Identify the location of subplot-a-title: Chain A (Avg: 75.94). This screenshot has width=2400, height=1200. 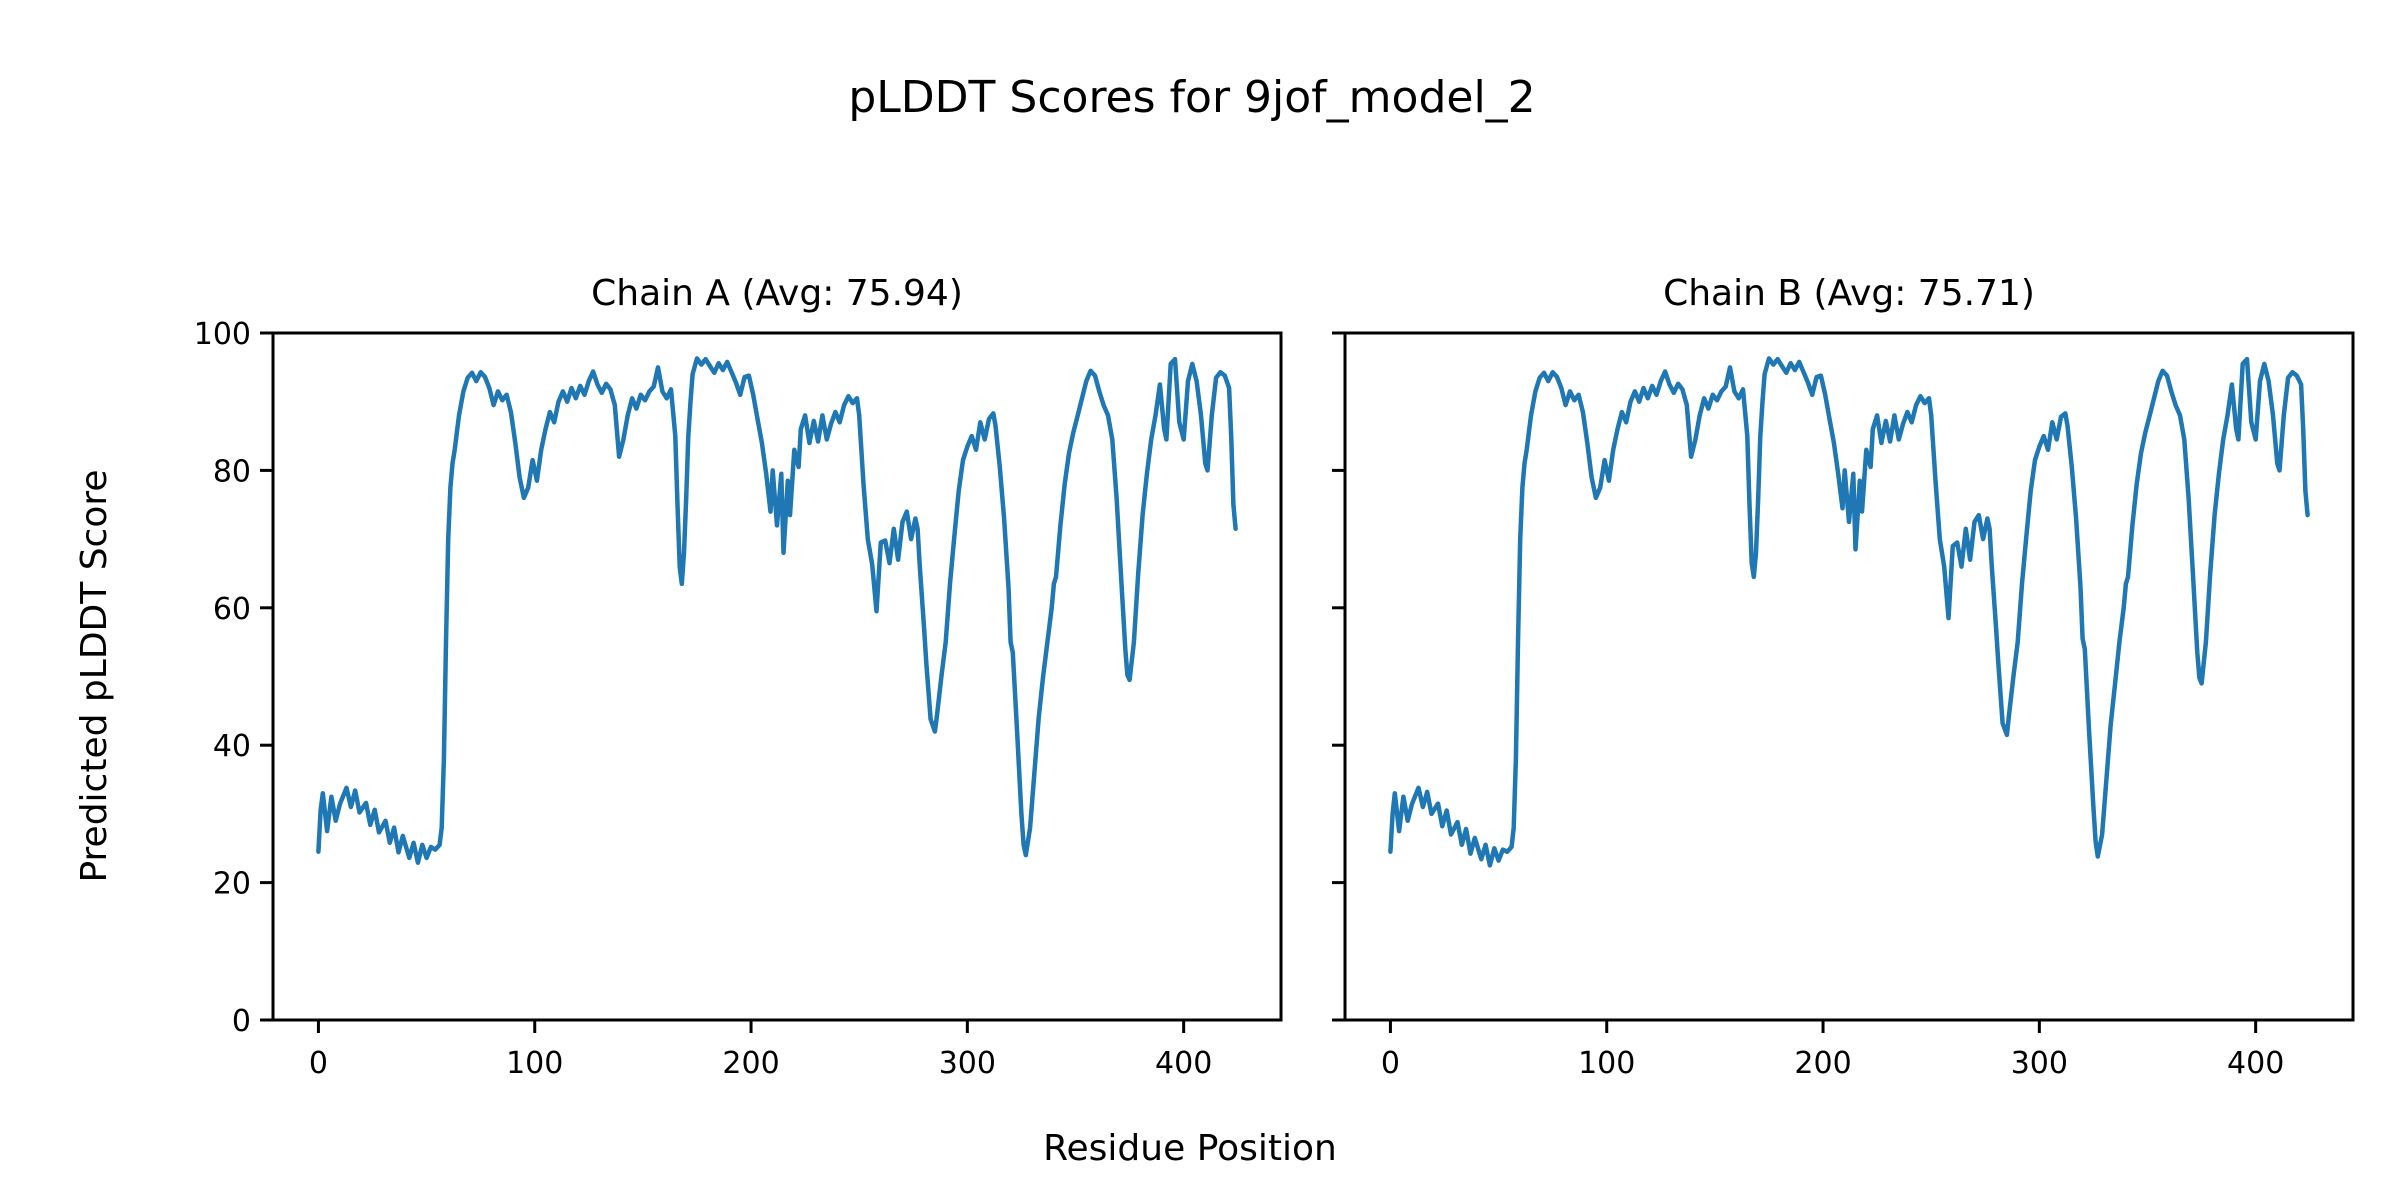
(777, 293).